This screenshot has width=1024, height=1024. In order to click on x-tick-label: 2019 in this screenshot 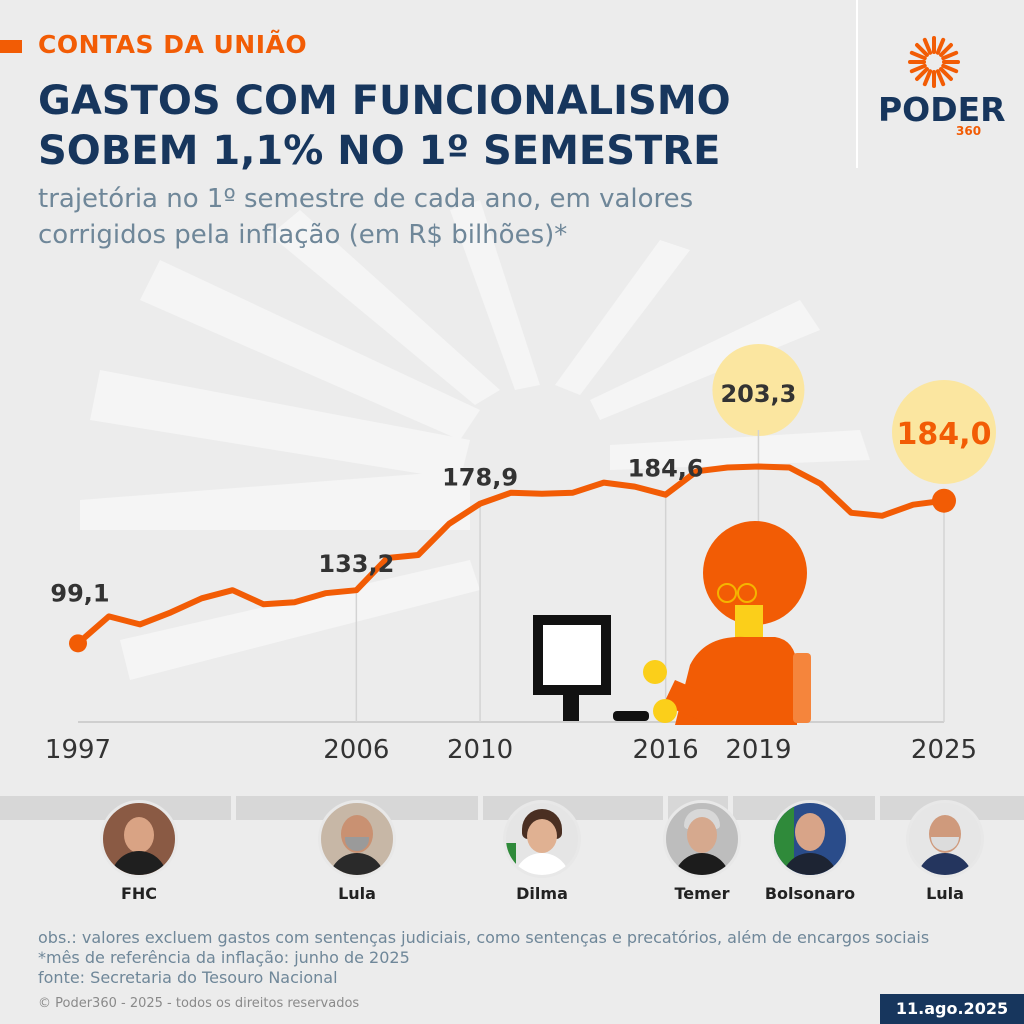, I will do `click(758, 750)`.